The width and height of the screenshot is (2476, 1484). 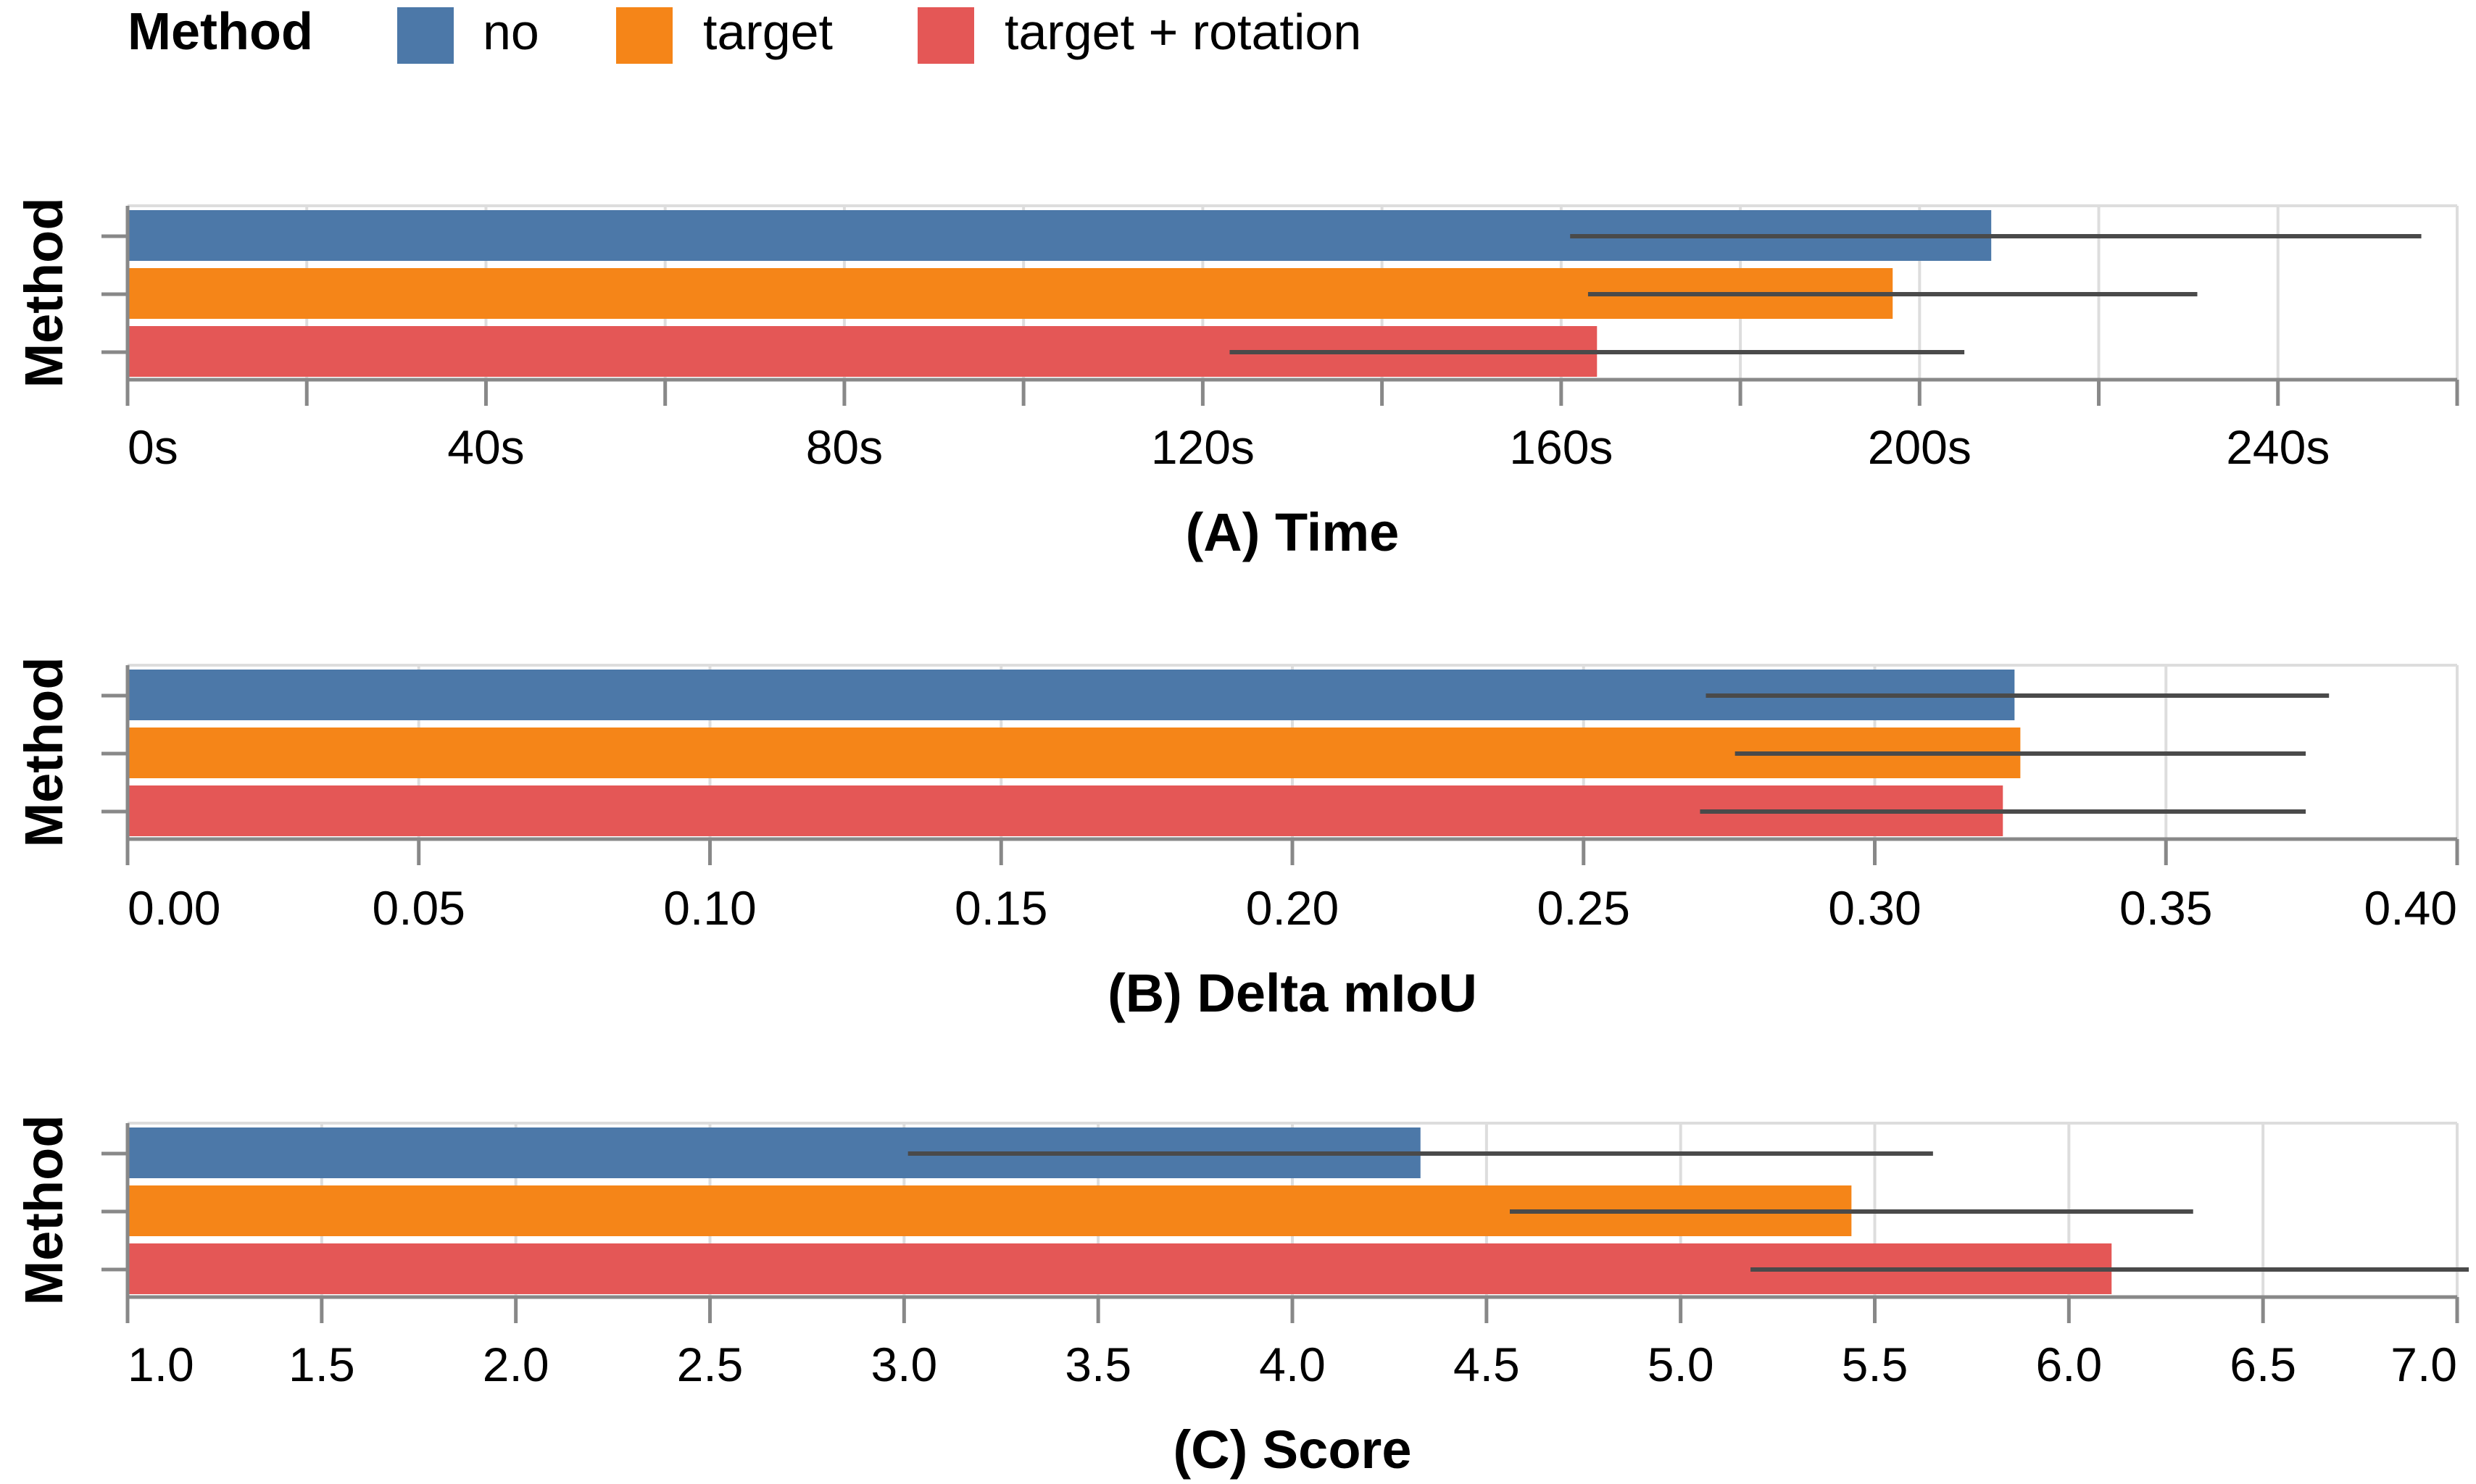 What do you see at coordinates (1561, 447) in the screenshot?
I see `x-tick-label: 160s` at bounding box center [1561, 447].